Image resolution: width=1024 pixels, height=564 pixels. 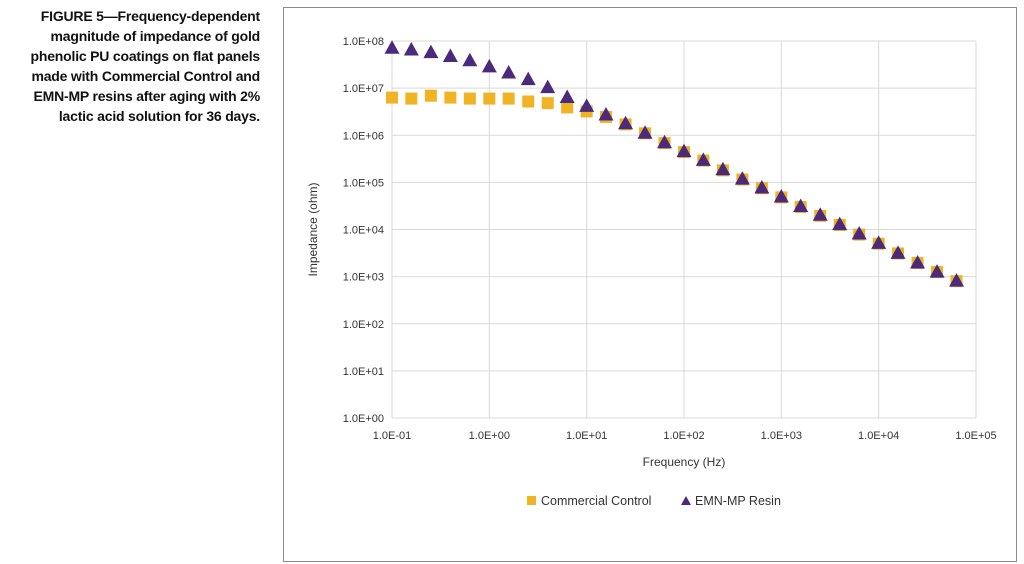 What do you see at coordinates (975, 436) in the screenshot?
I see `x-tick-label: 1.0E+05` at bounding box center [975, 436].